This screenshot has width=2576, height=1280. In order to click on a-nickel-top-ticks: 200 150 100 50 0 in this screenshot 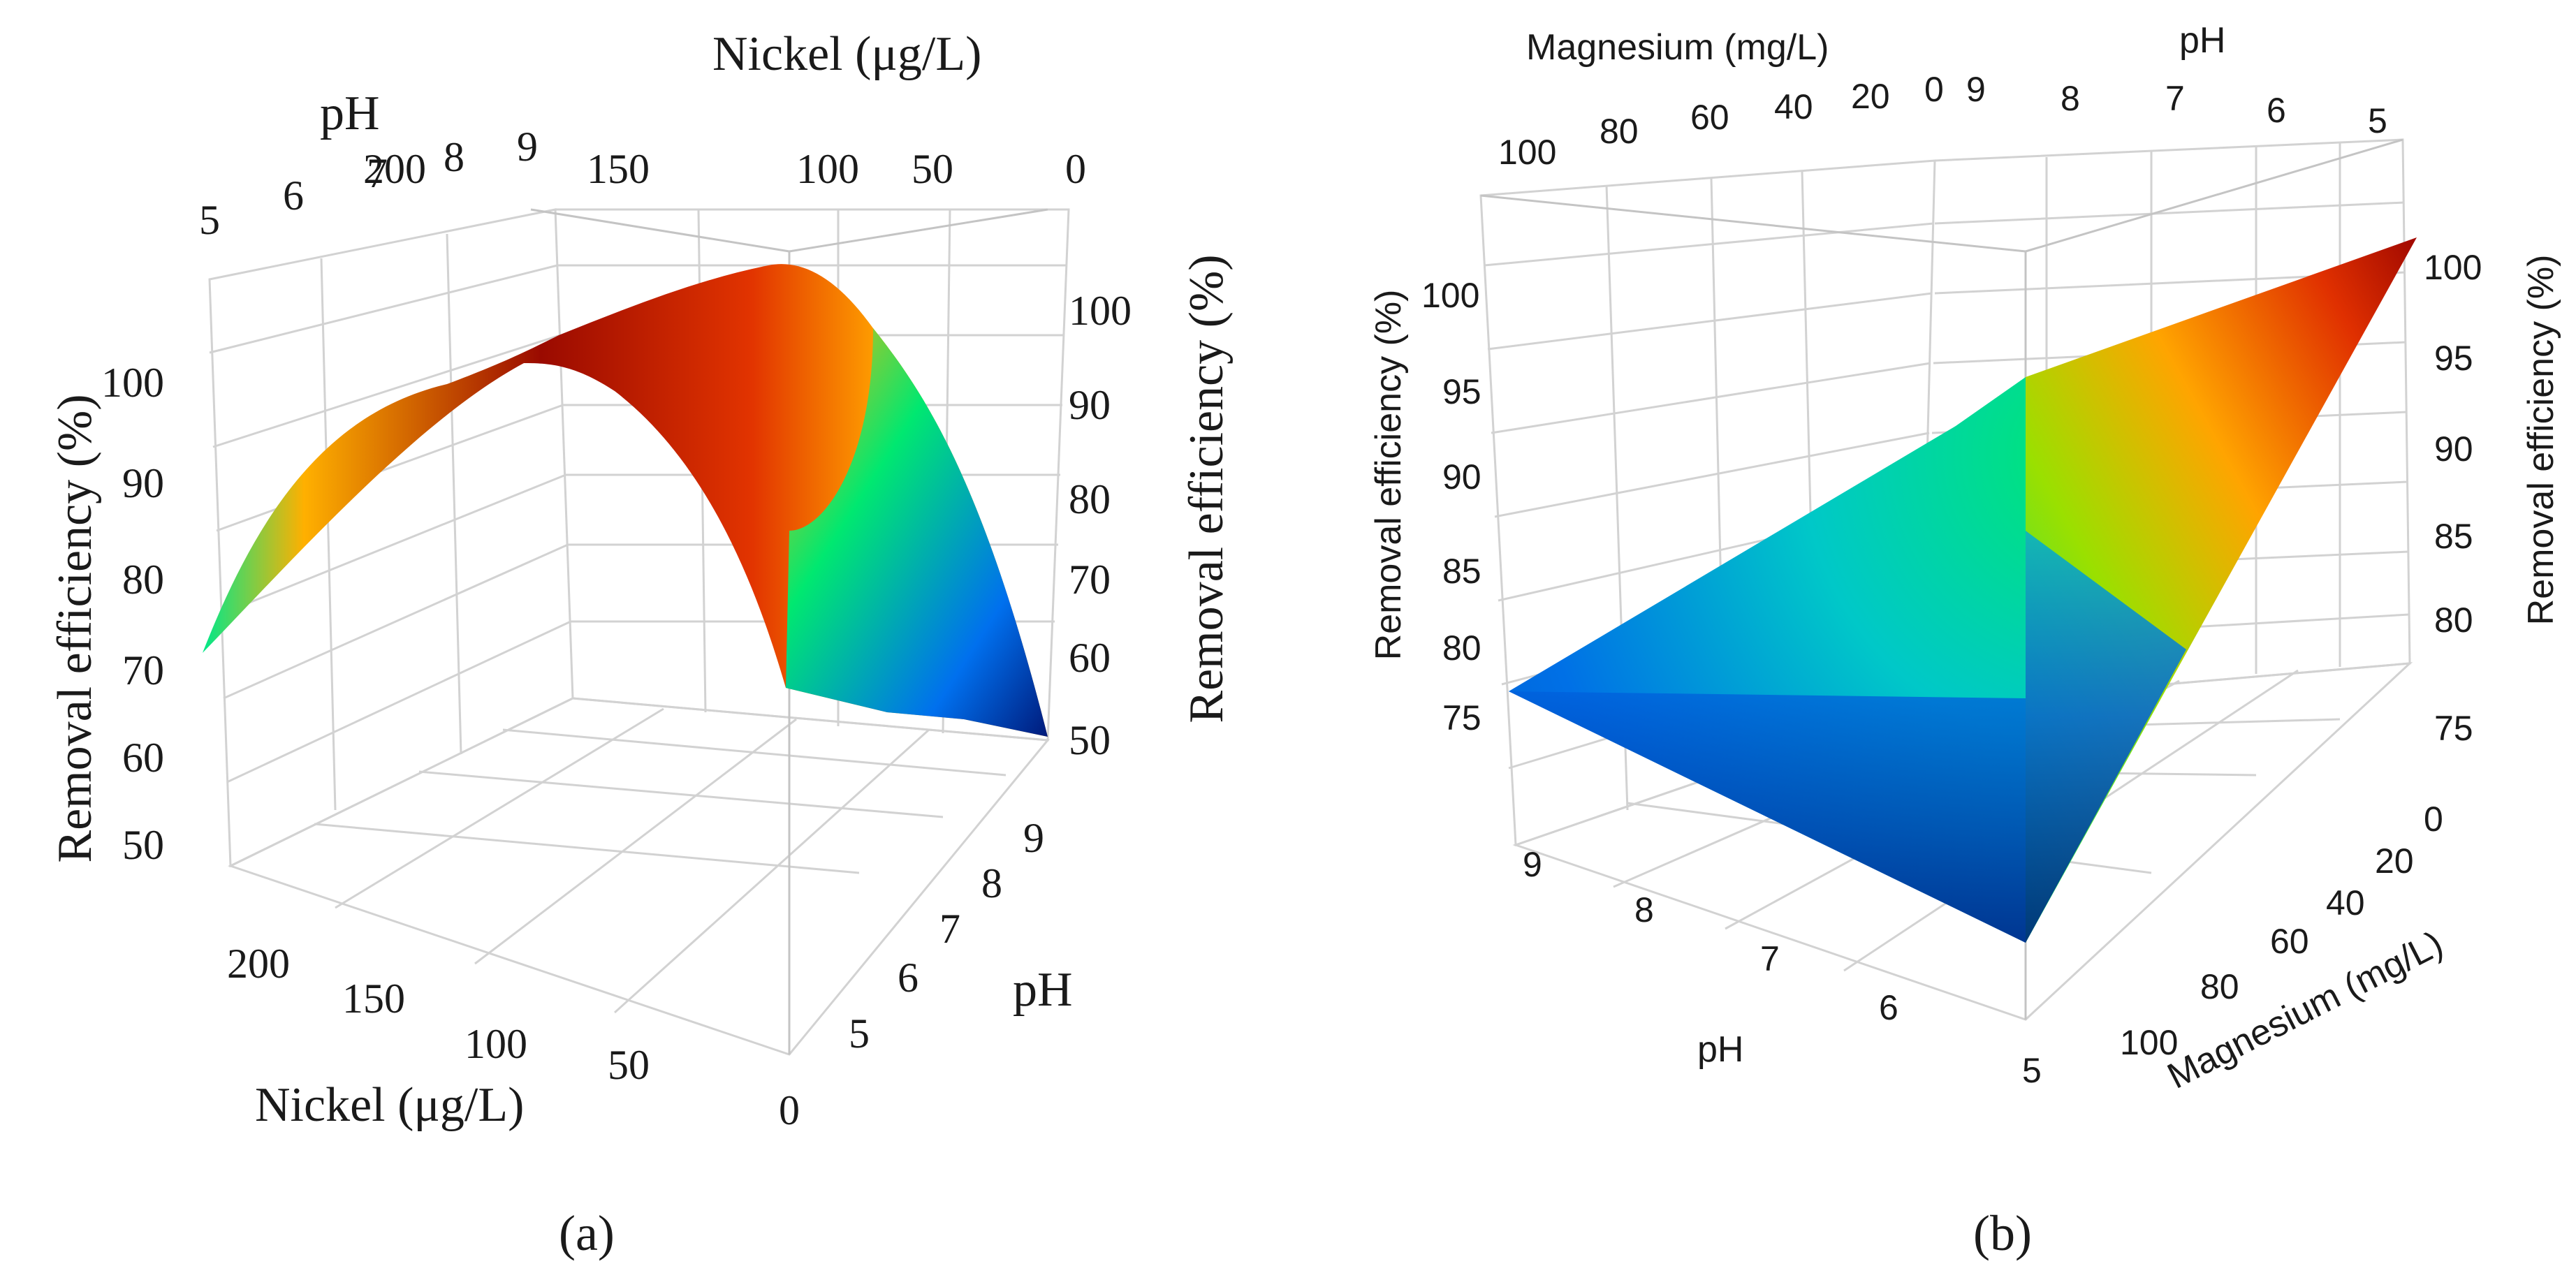, I will do `click(724, 169)`.